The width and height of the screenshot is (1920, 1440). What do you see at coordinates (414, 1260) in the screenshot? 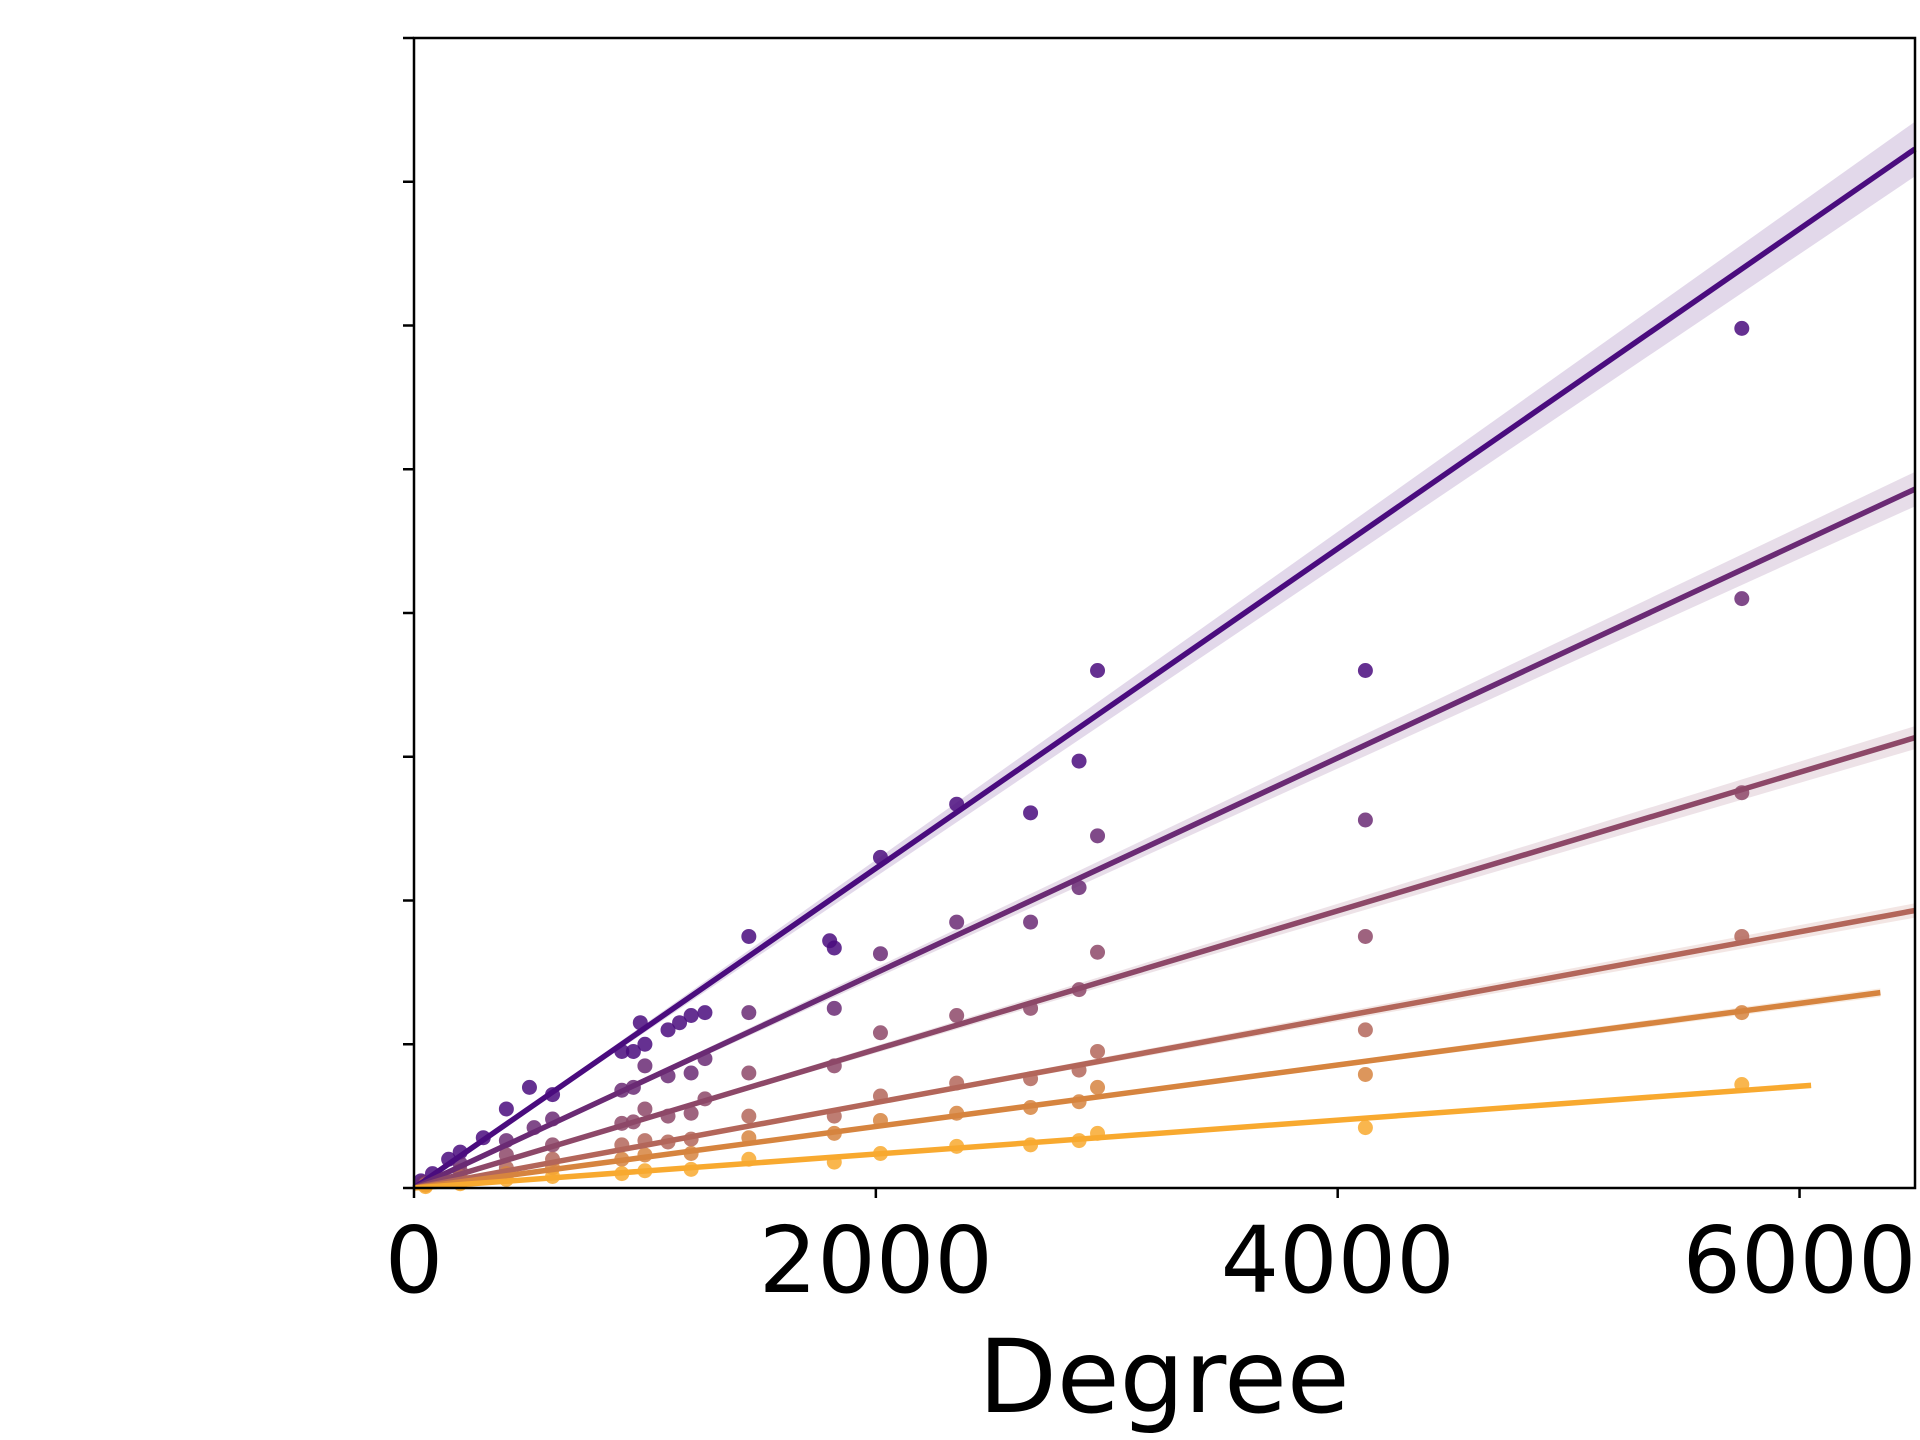
I see `x-tick-label-0: 0` at bounding box center [414, 1260].